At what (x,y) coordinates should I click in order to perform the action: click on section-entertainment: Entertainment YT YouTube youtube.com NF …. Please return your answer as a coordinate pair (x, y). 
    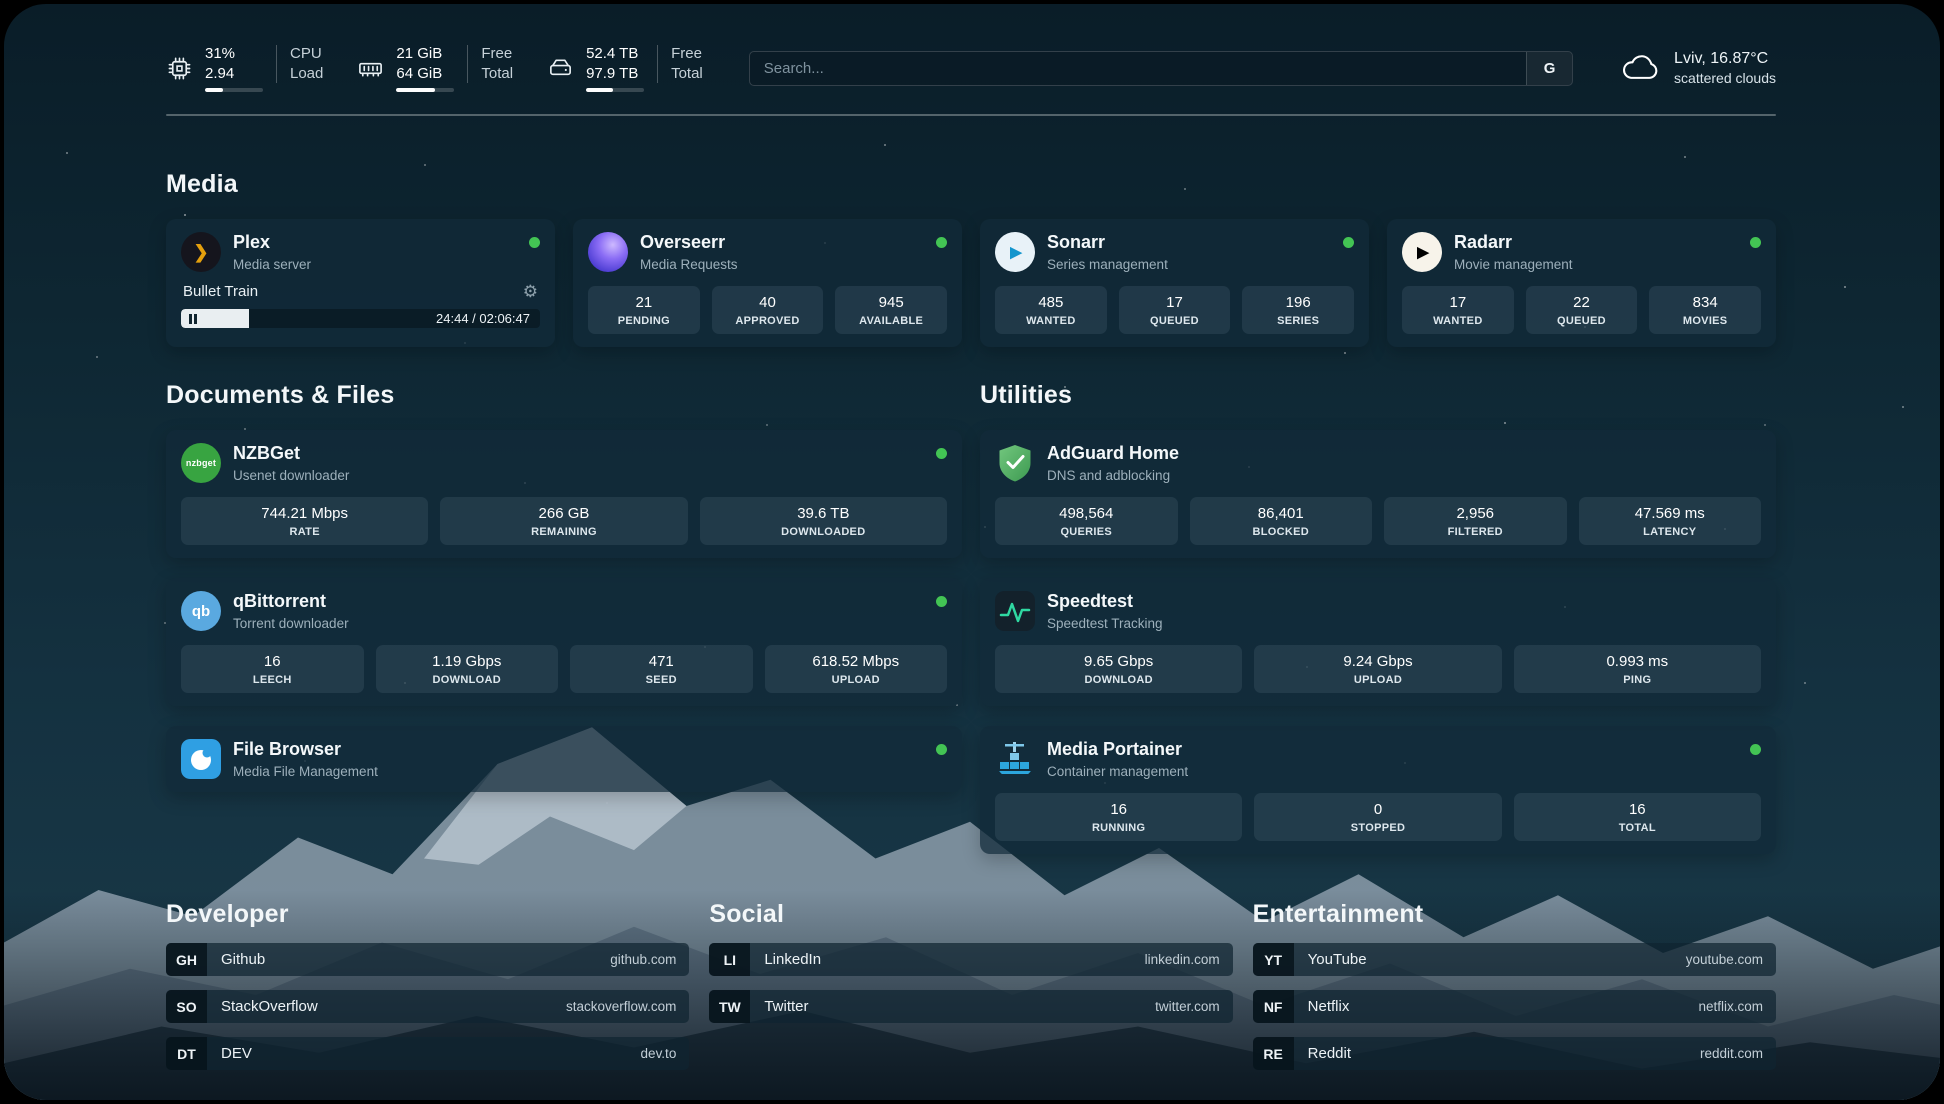
    Looking at the image, I should click on (1514, 985).